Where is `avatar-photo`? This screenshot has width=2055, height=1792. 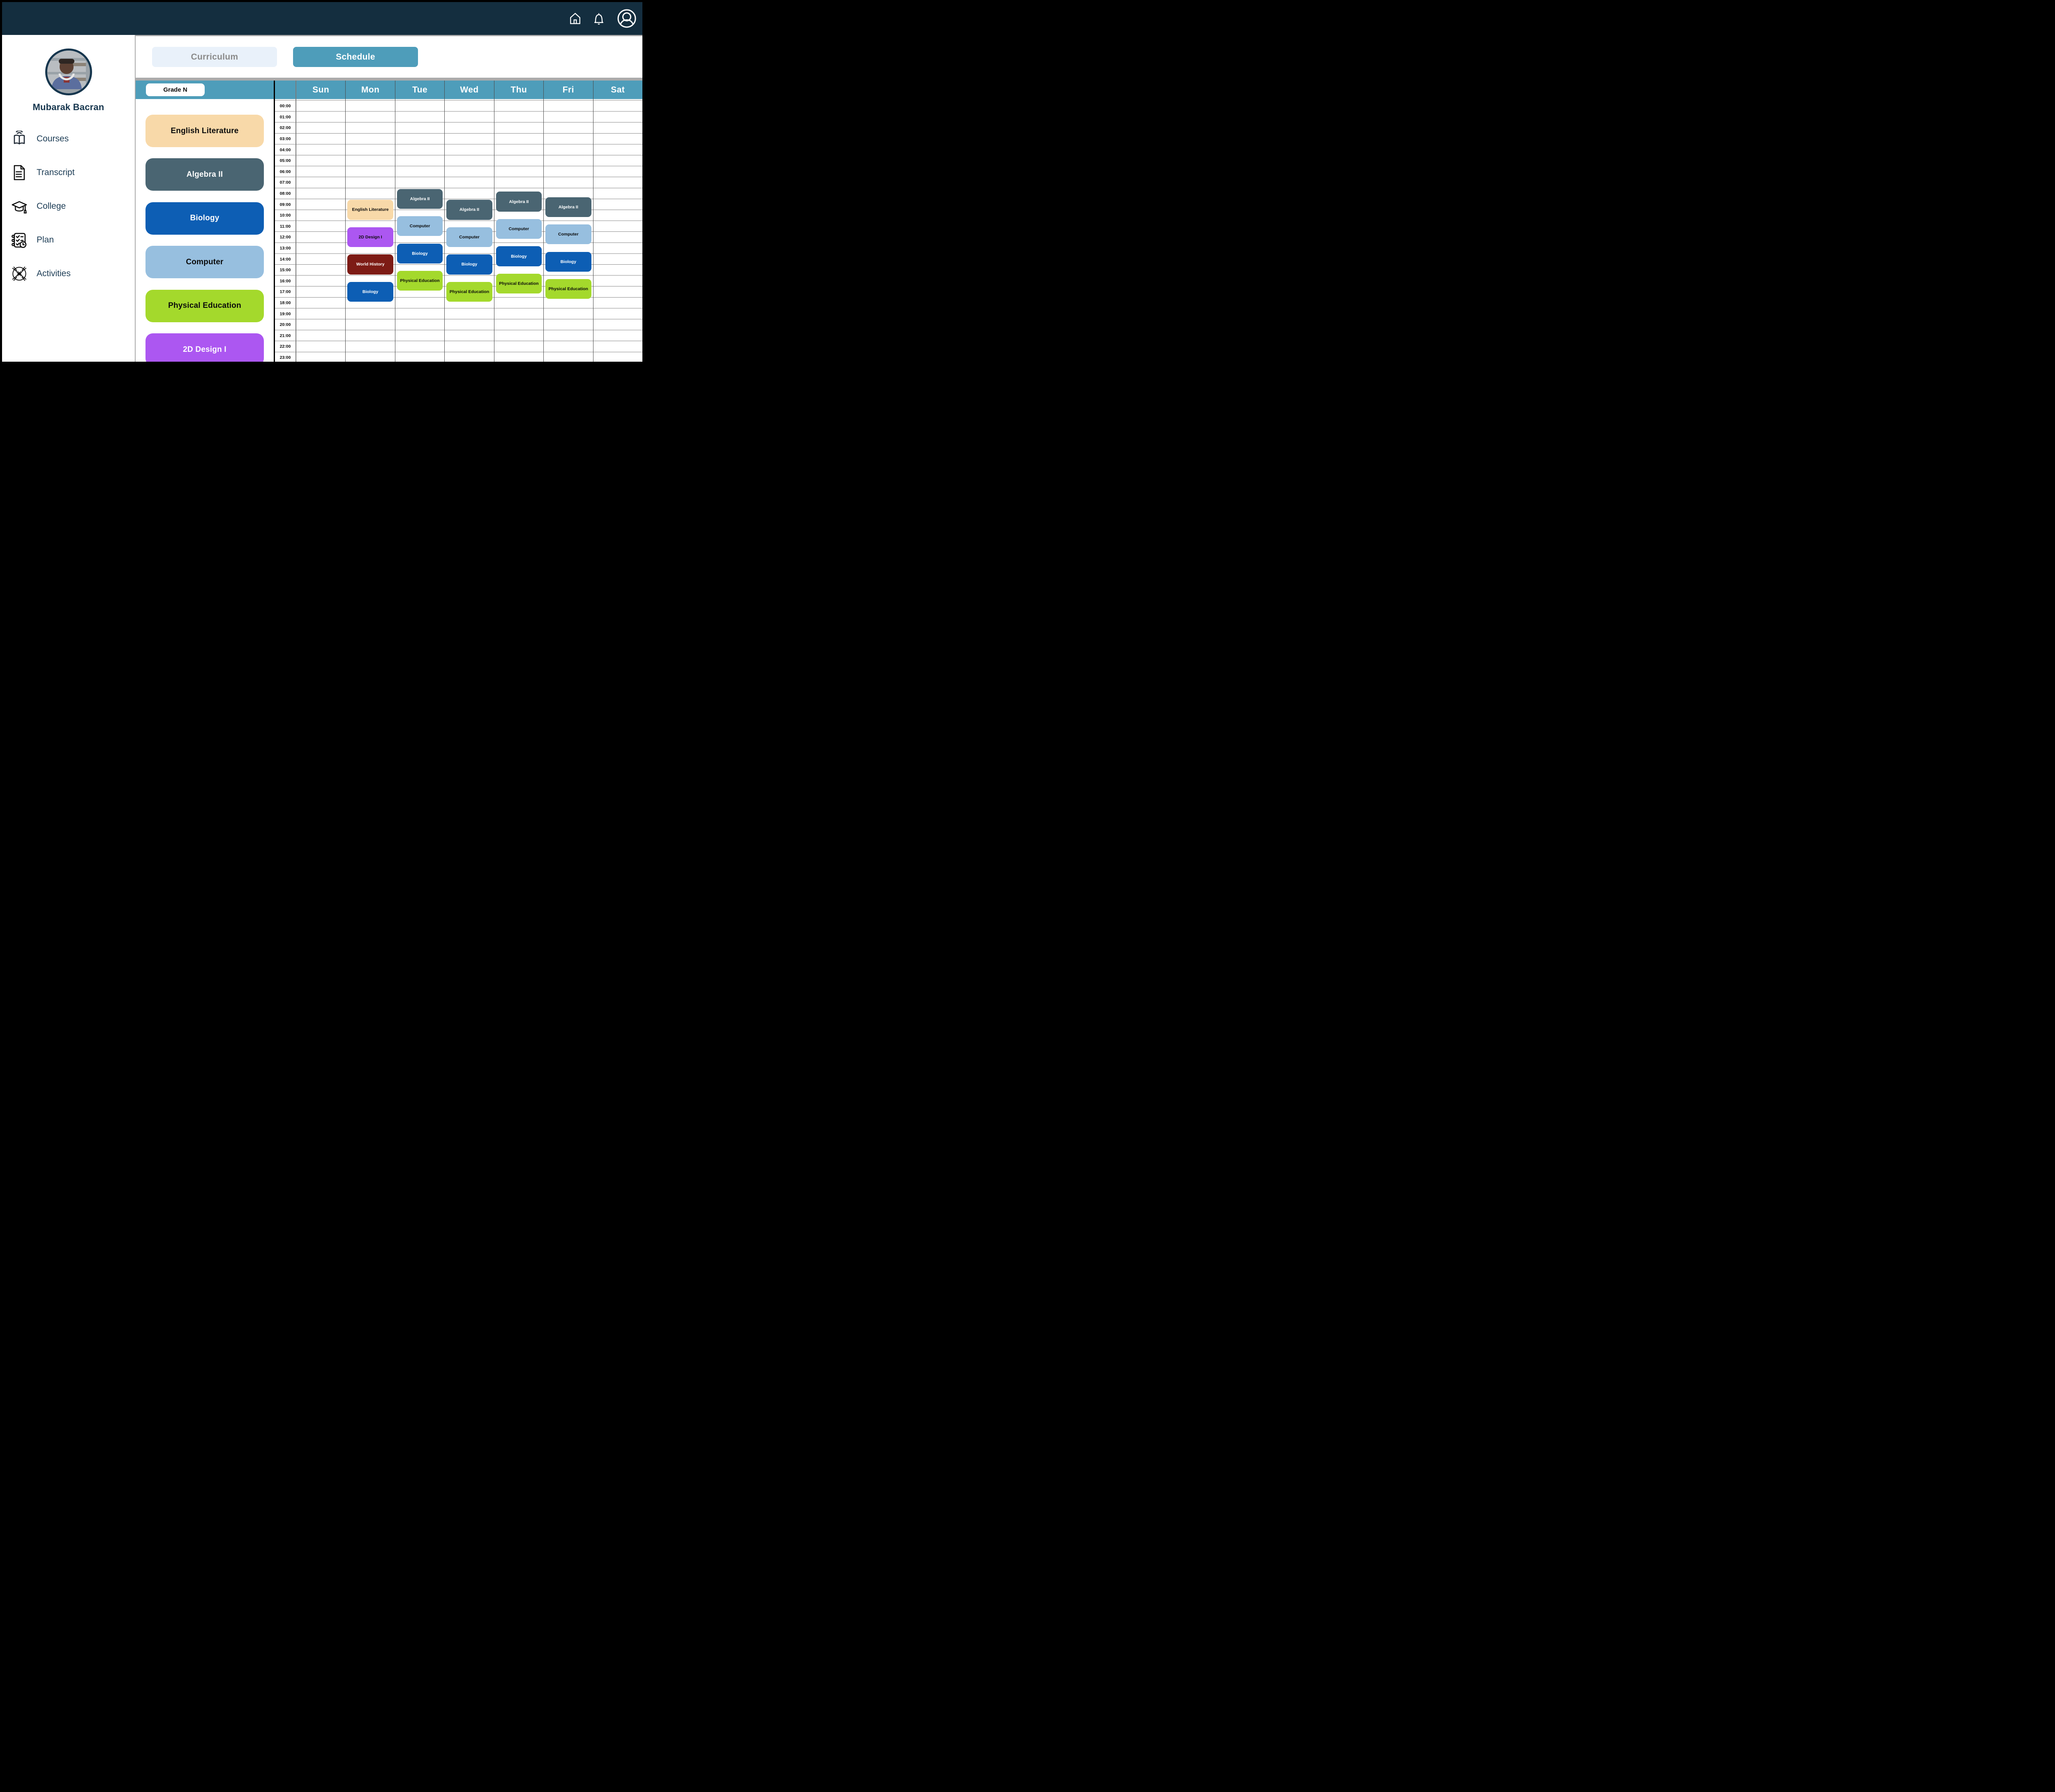 avatar-photo is located at coordinates (66, 70).